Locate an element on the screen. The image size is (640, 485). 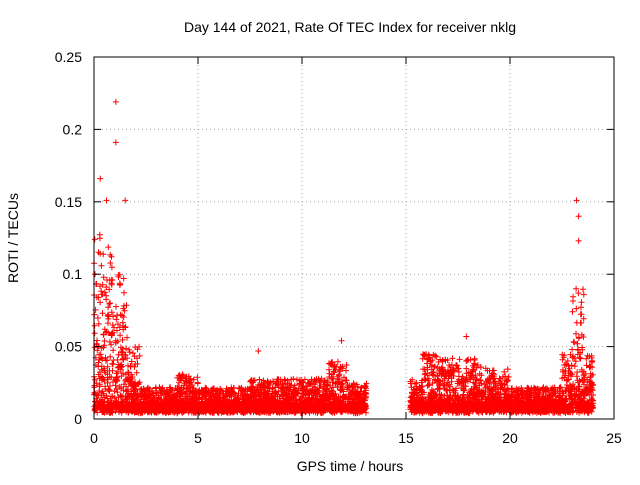
y-tick-label: 0.15 is located at coordinates (68, 202).